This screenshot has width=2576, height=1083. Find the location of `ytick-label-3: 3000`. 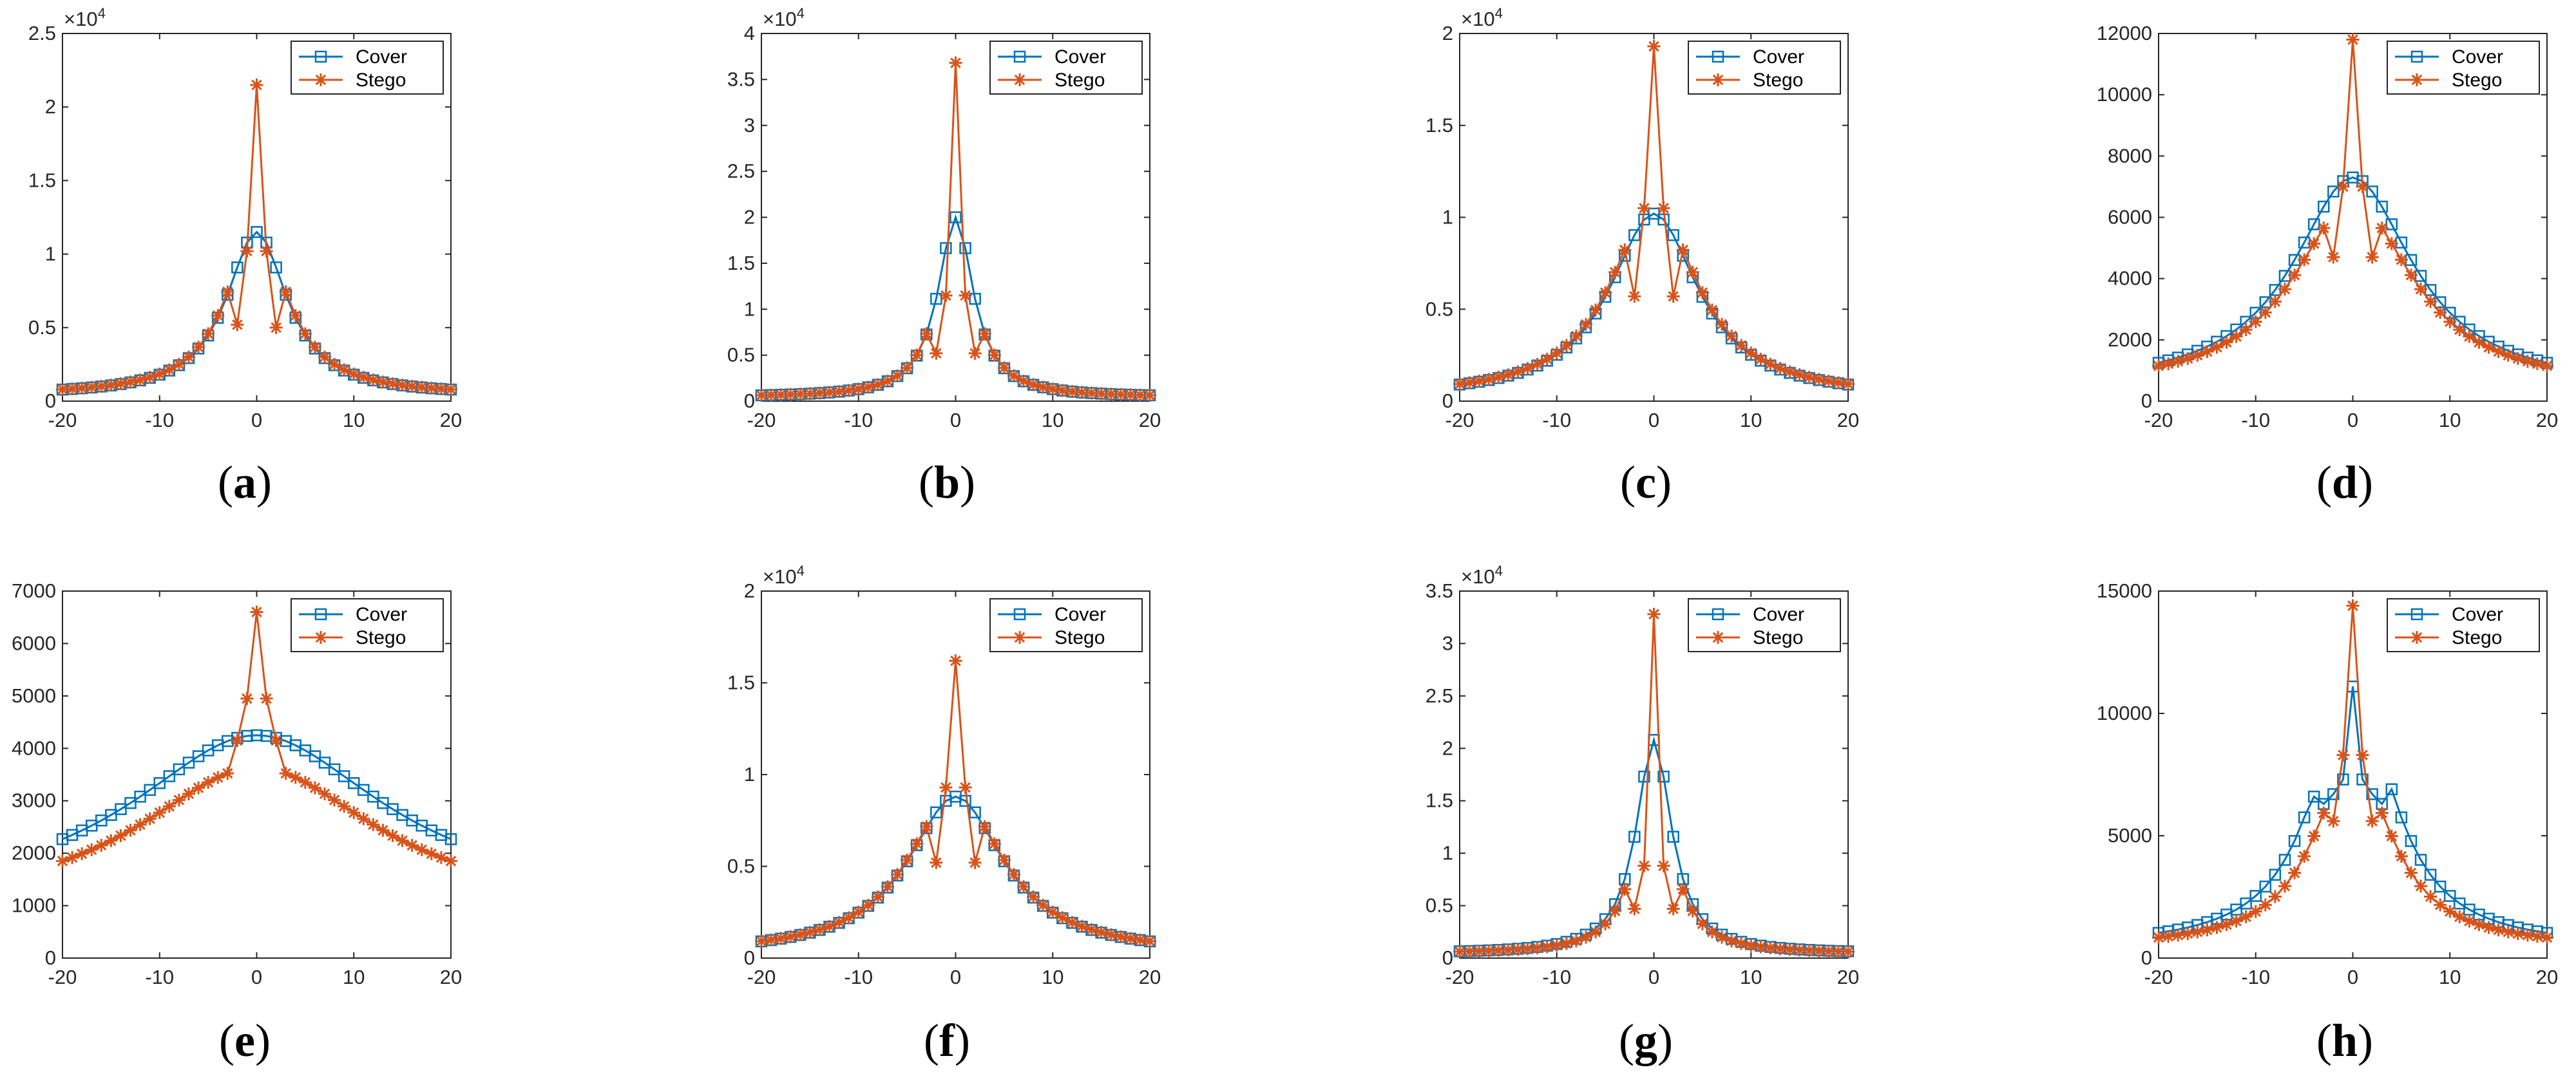

ytick-label-3: 3000 is located at coordinates (34, 801).